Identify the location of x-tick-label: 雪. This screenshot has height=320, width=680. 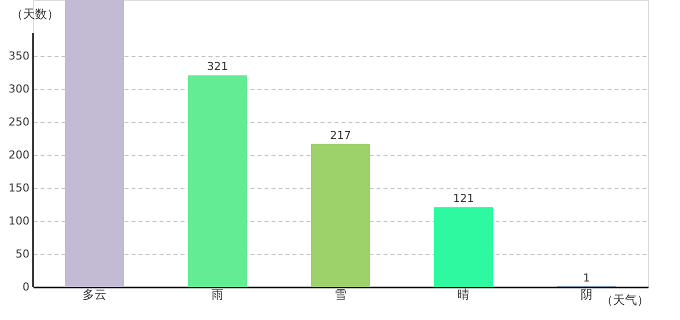
(340, 295).